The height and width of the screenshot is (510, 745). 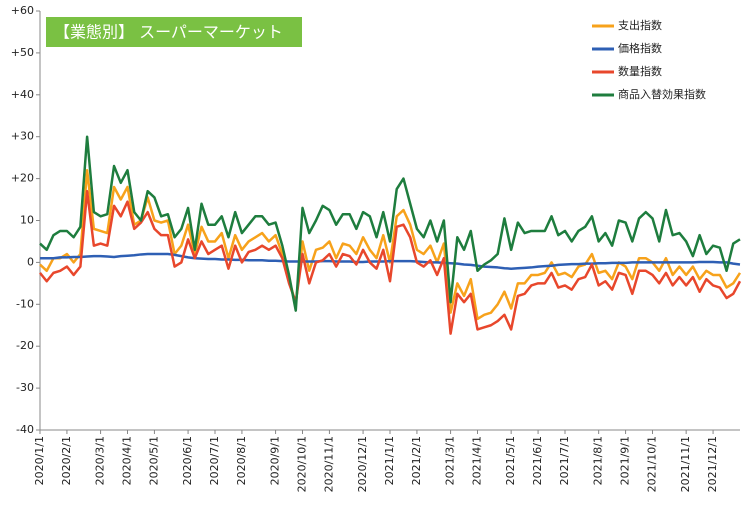 What do you see at coordinates (685, 464) in the screenshot?
I see `x-tick-label: 2021/11/1` at bounding box center [685, 464].